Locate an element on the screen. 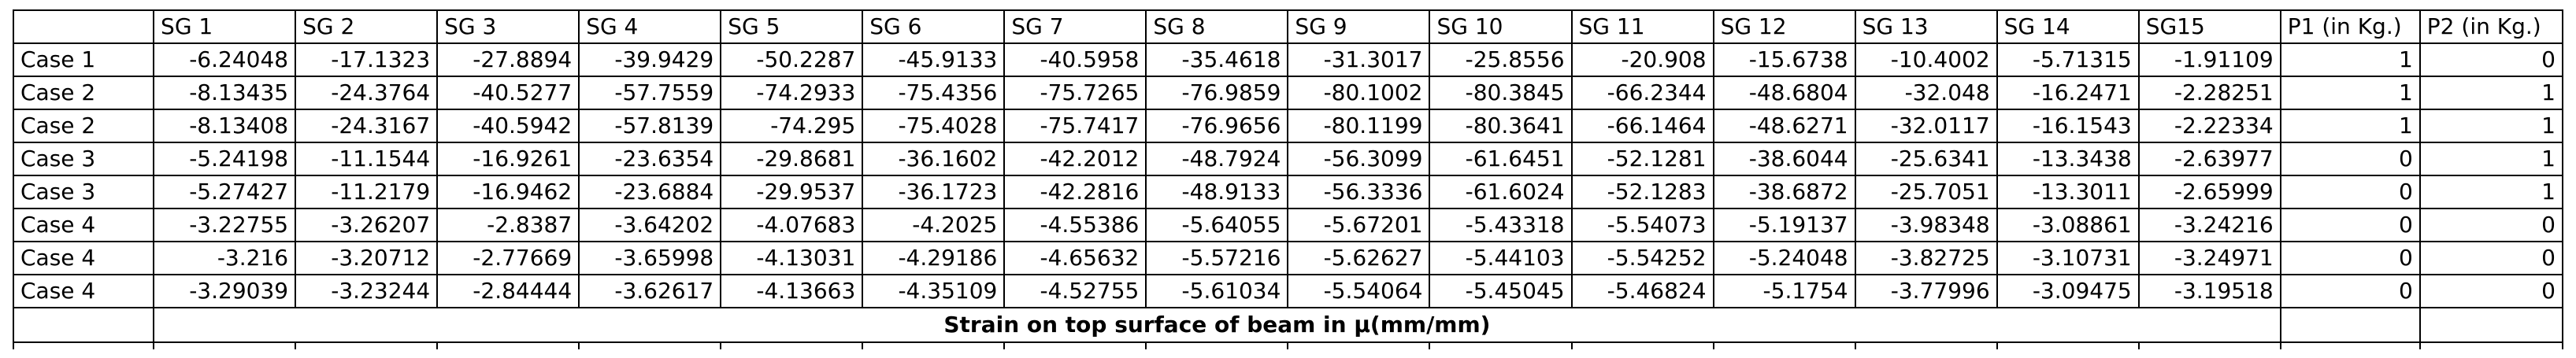  value-cell: -3.62617 is located at coordinates (650, 291).